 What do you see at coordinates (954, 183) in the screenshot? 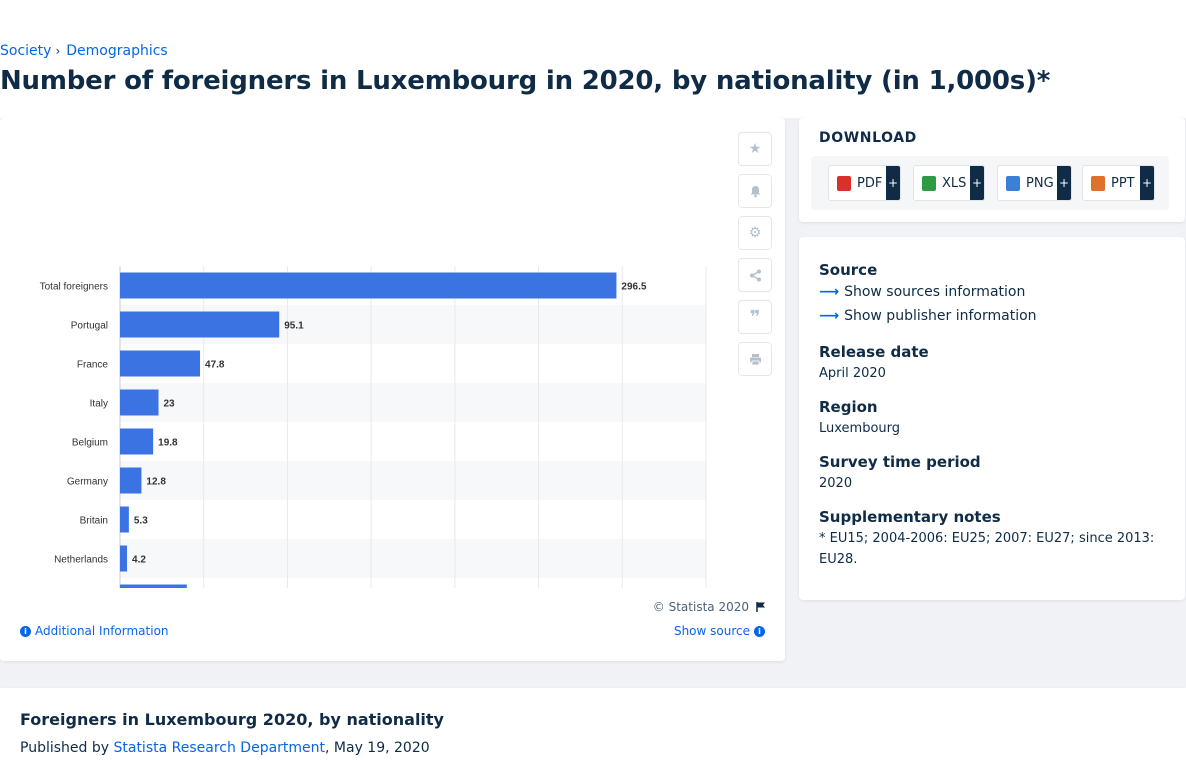
I see `download-xls-label: XLS` at bounding box center [954, 183].